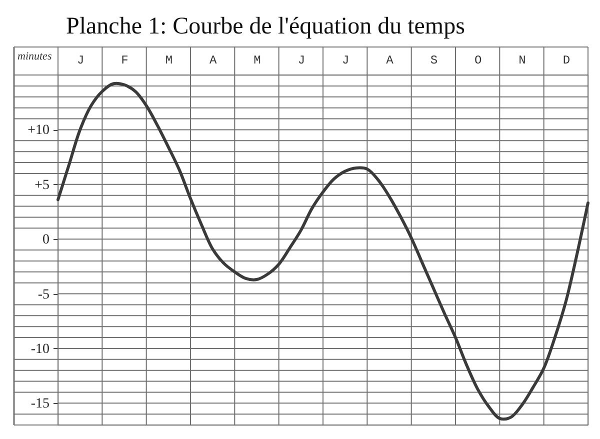  What do you see at coordinates (434, 61) in the screenshot?
I see `x-tick-label: S` at bounding box center [434, 61].